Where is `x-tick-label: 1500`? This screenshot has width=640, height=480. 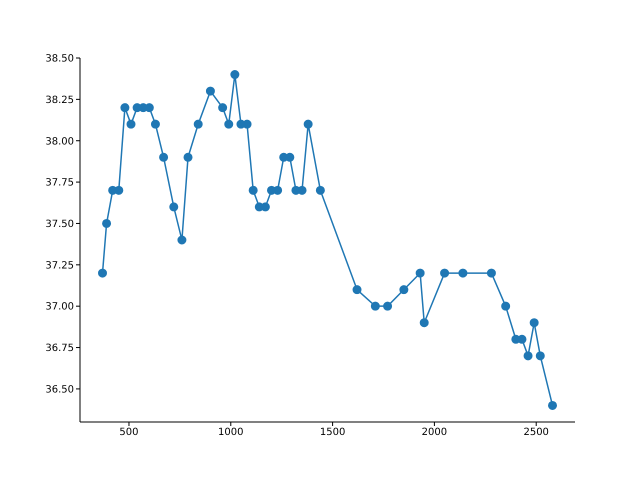 x-tick-label: 1500 is located at coordinates (333, 432).